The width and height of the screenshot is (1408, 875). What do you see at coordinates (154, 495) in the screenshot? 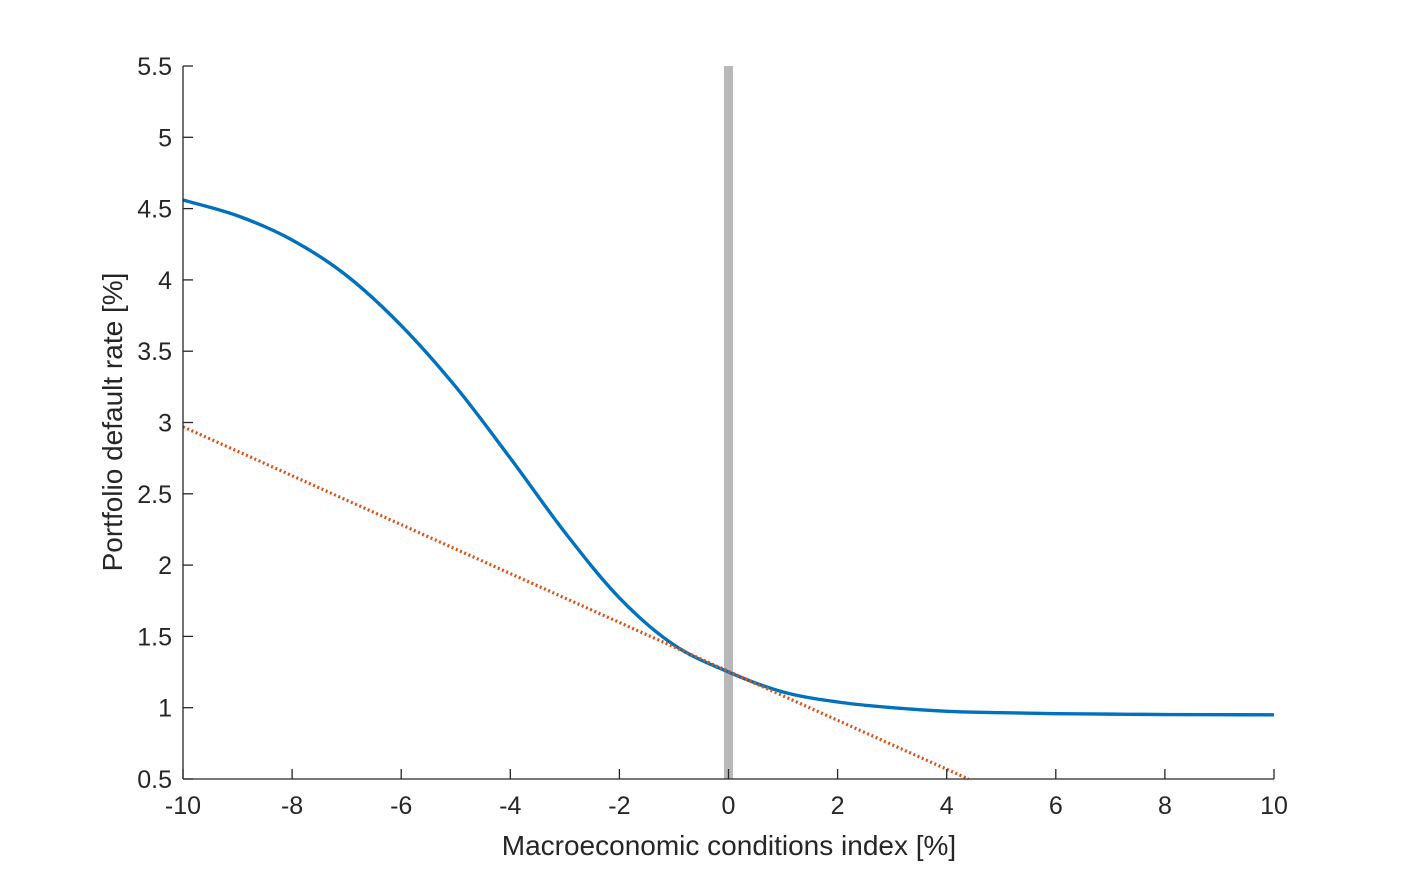
I see `y-tick-label: 2.5` at bounding box center [154, 495].